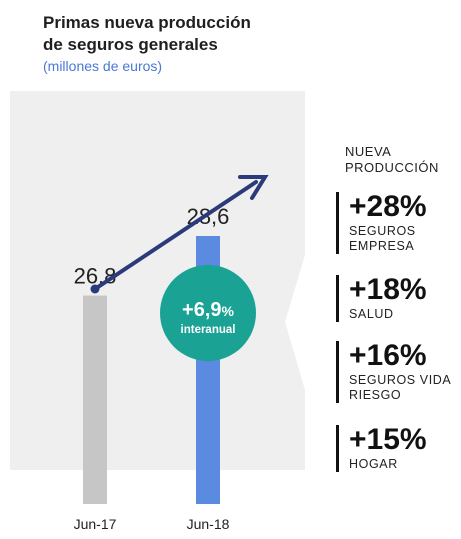  What do you see at coordinates (95, 276) in the screenshot?
I see `value-label: 26,8` at bounding box center [95, 276].